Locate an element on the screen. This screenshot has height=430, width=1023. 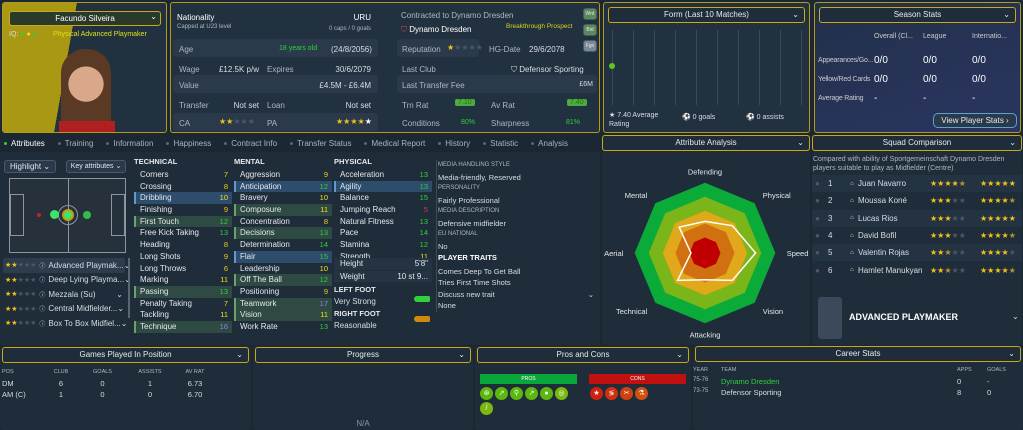
attribute-row: Crossing 8 is located at coordinates (183, 187).